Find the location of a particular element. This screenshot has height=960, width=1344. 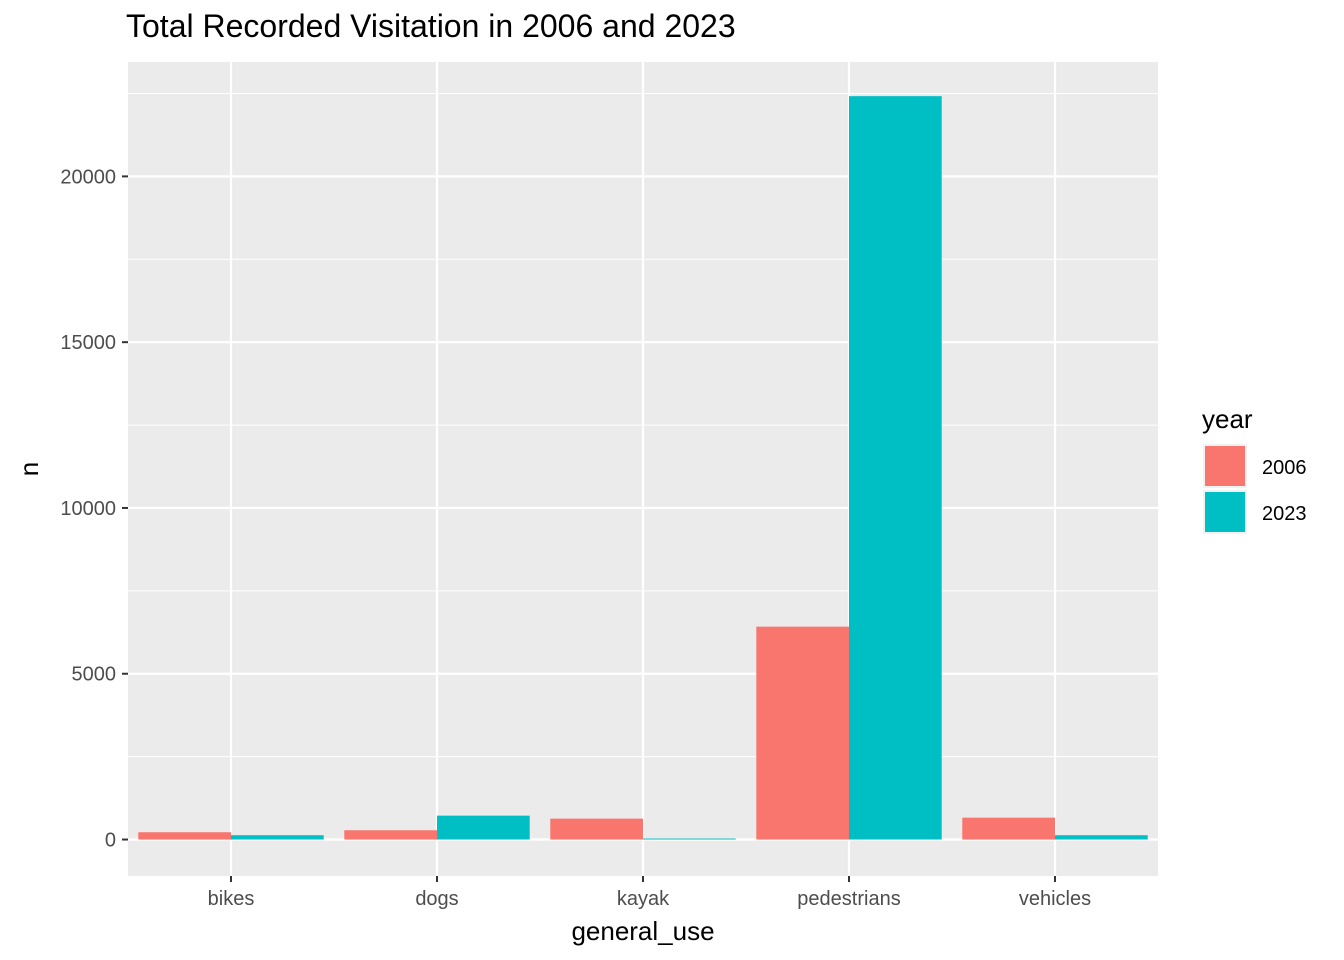

legend-title: year is located at coordinates (1227, 419).